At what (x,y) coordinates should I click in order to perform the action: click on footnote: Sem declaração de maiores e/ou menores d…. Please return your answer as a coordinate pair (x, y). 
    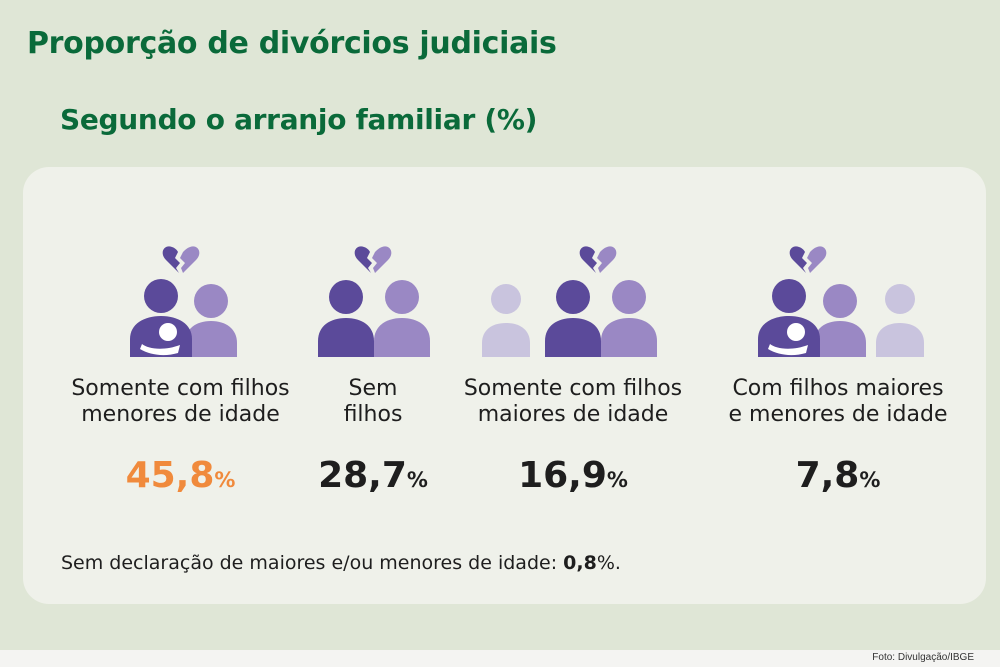
    Looking at the image, I should click on (341, 563).